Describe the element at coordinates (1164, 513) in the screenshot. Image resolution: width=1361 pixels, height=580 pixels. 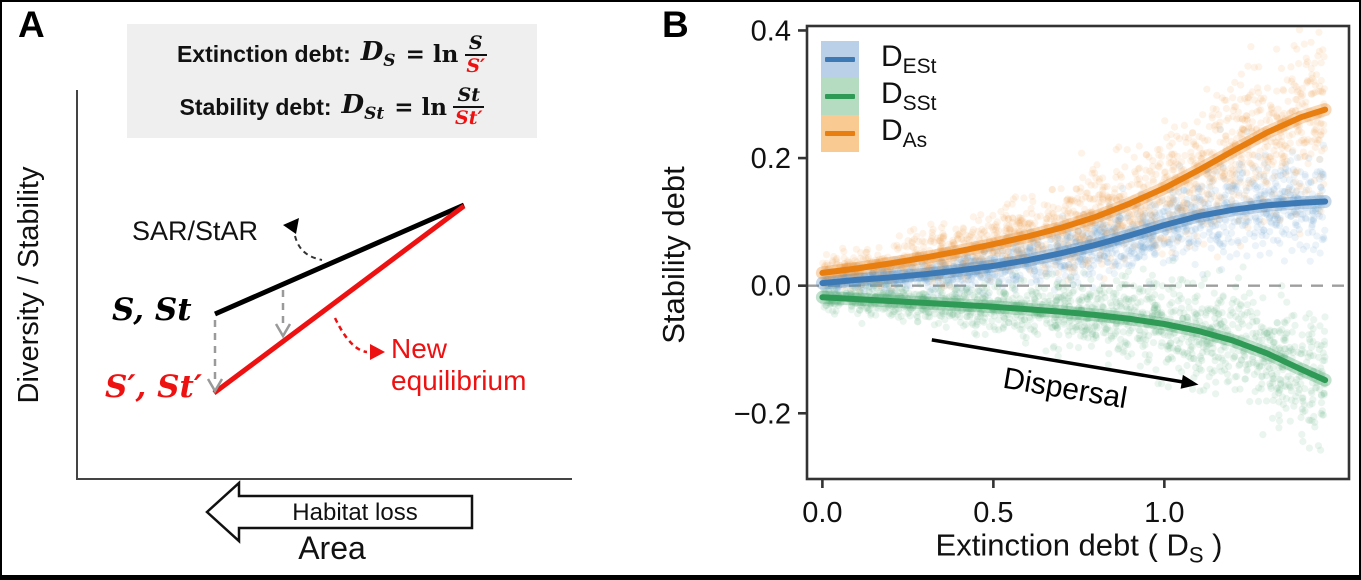
I see `x-tick-label: 1.0` at that location.